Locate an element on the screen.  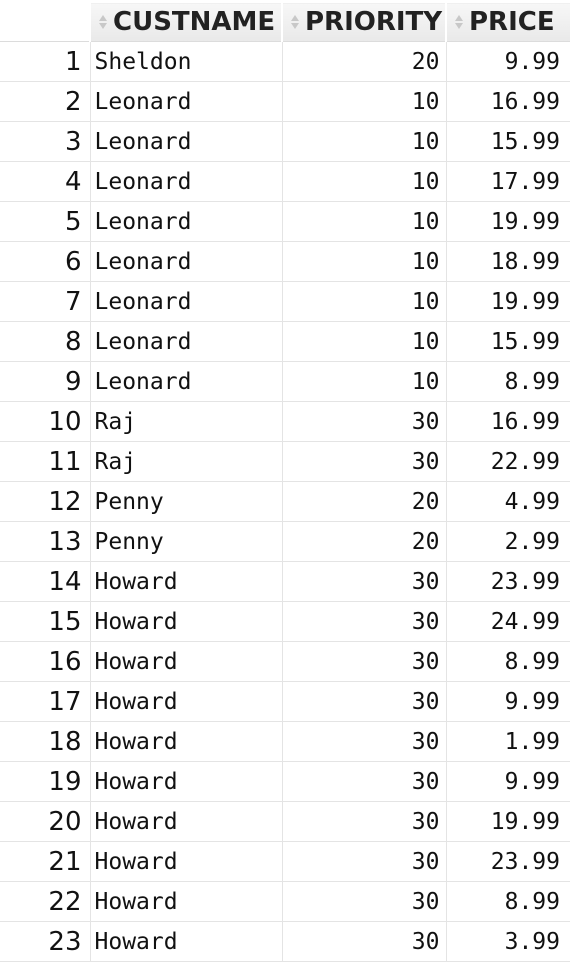
row-number: 8 is located at coordinates (45, 341).